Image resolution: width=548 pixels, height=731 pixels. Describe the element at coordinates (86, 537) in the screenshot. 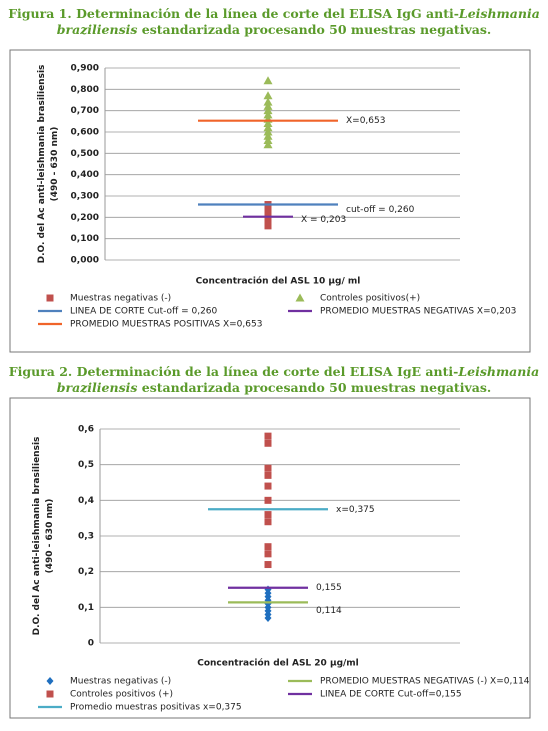

I see `y-tick-label: 0,3` at that location.